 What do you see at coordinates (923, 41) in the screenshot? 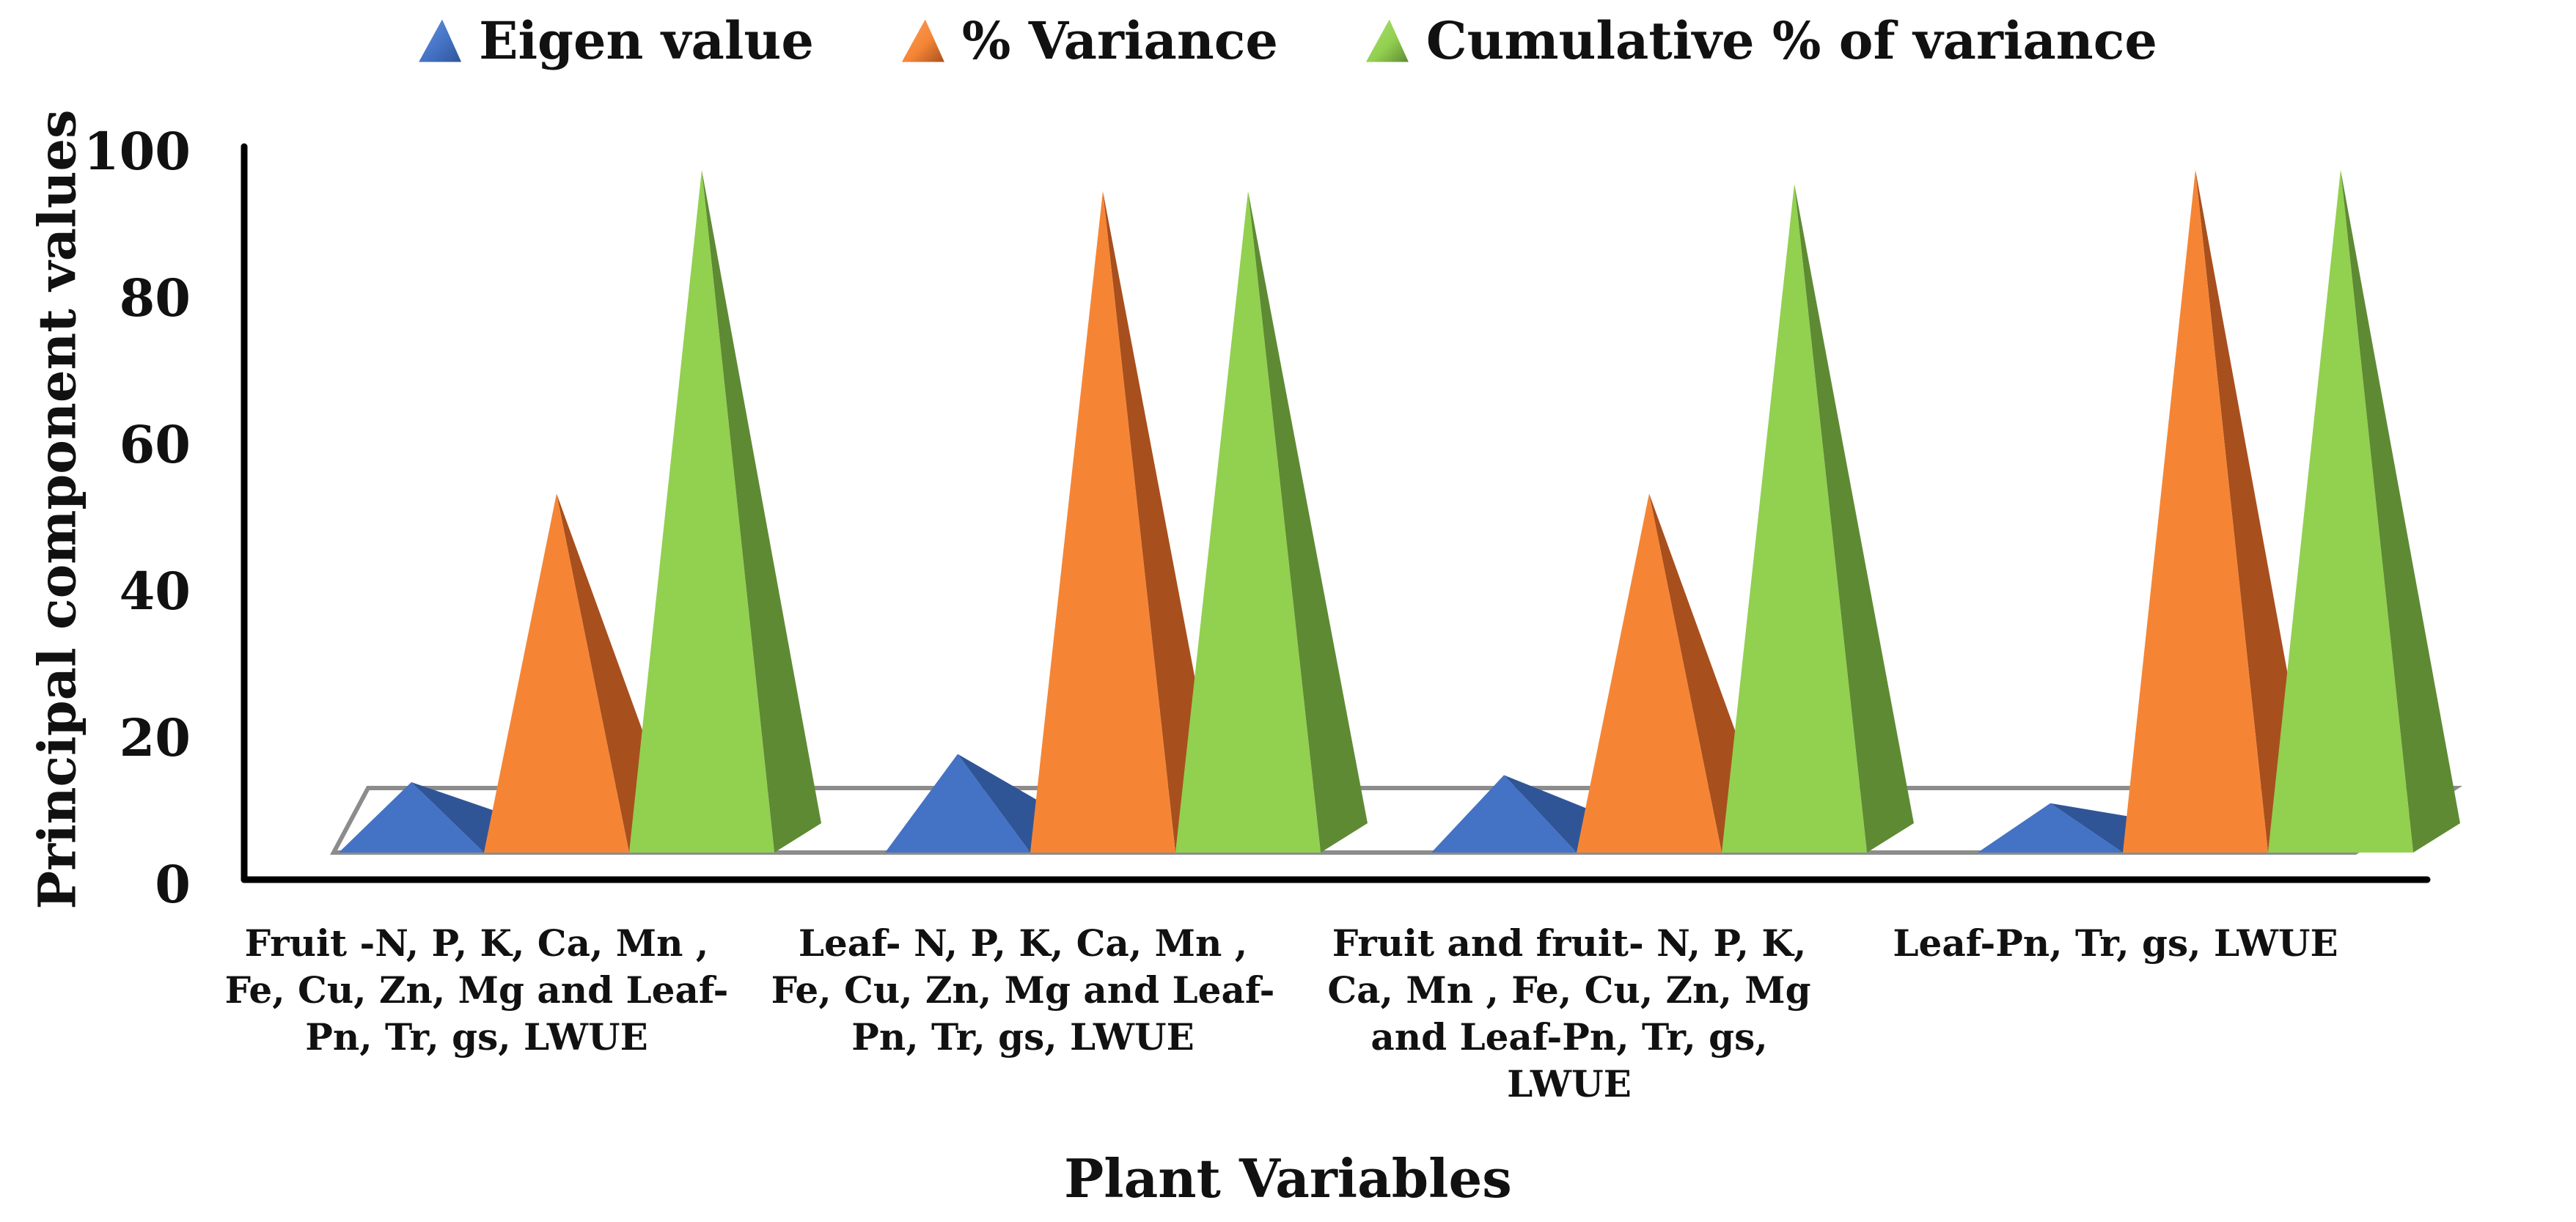
I see `legend-swatch-variance` at bounding box center [923, 41].